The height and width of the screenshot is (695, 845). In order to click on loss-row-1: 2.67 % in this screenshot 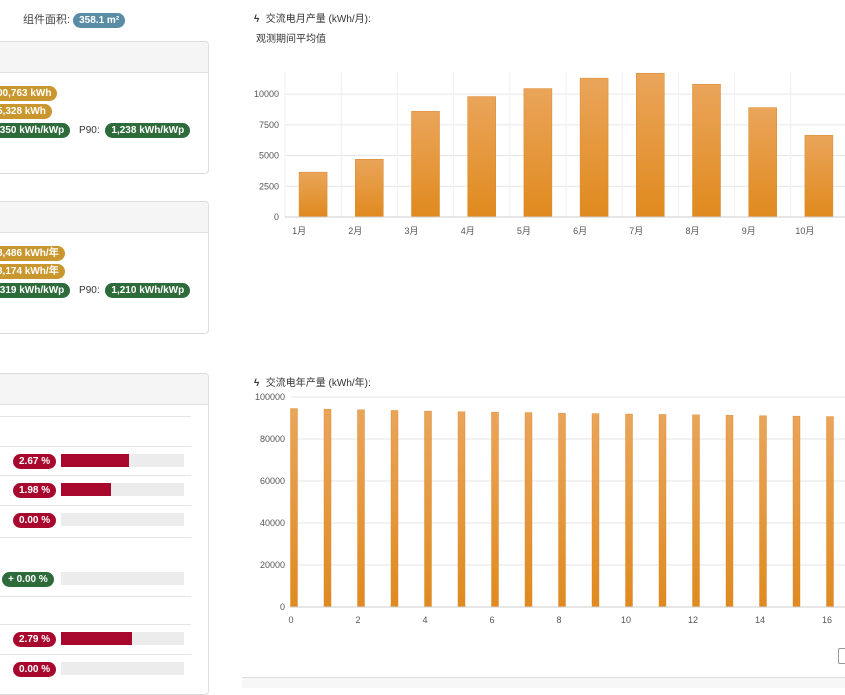, I will do `click(95, 460)`.